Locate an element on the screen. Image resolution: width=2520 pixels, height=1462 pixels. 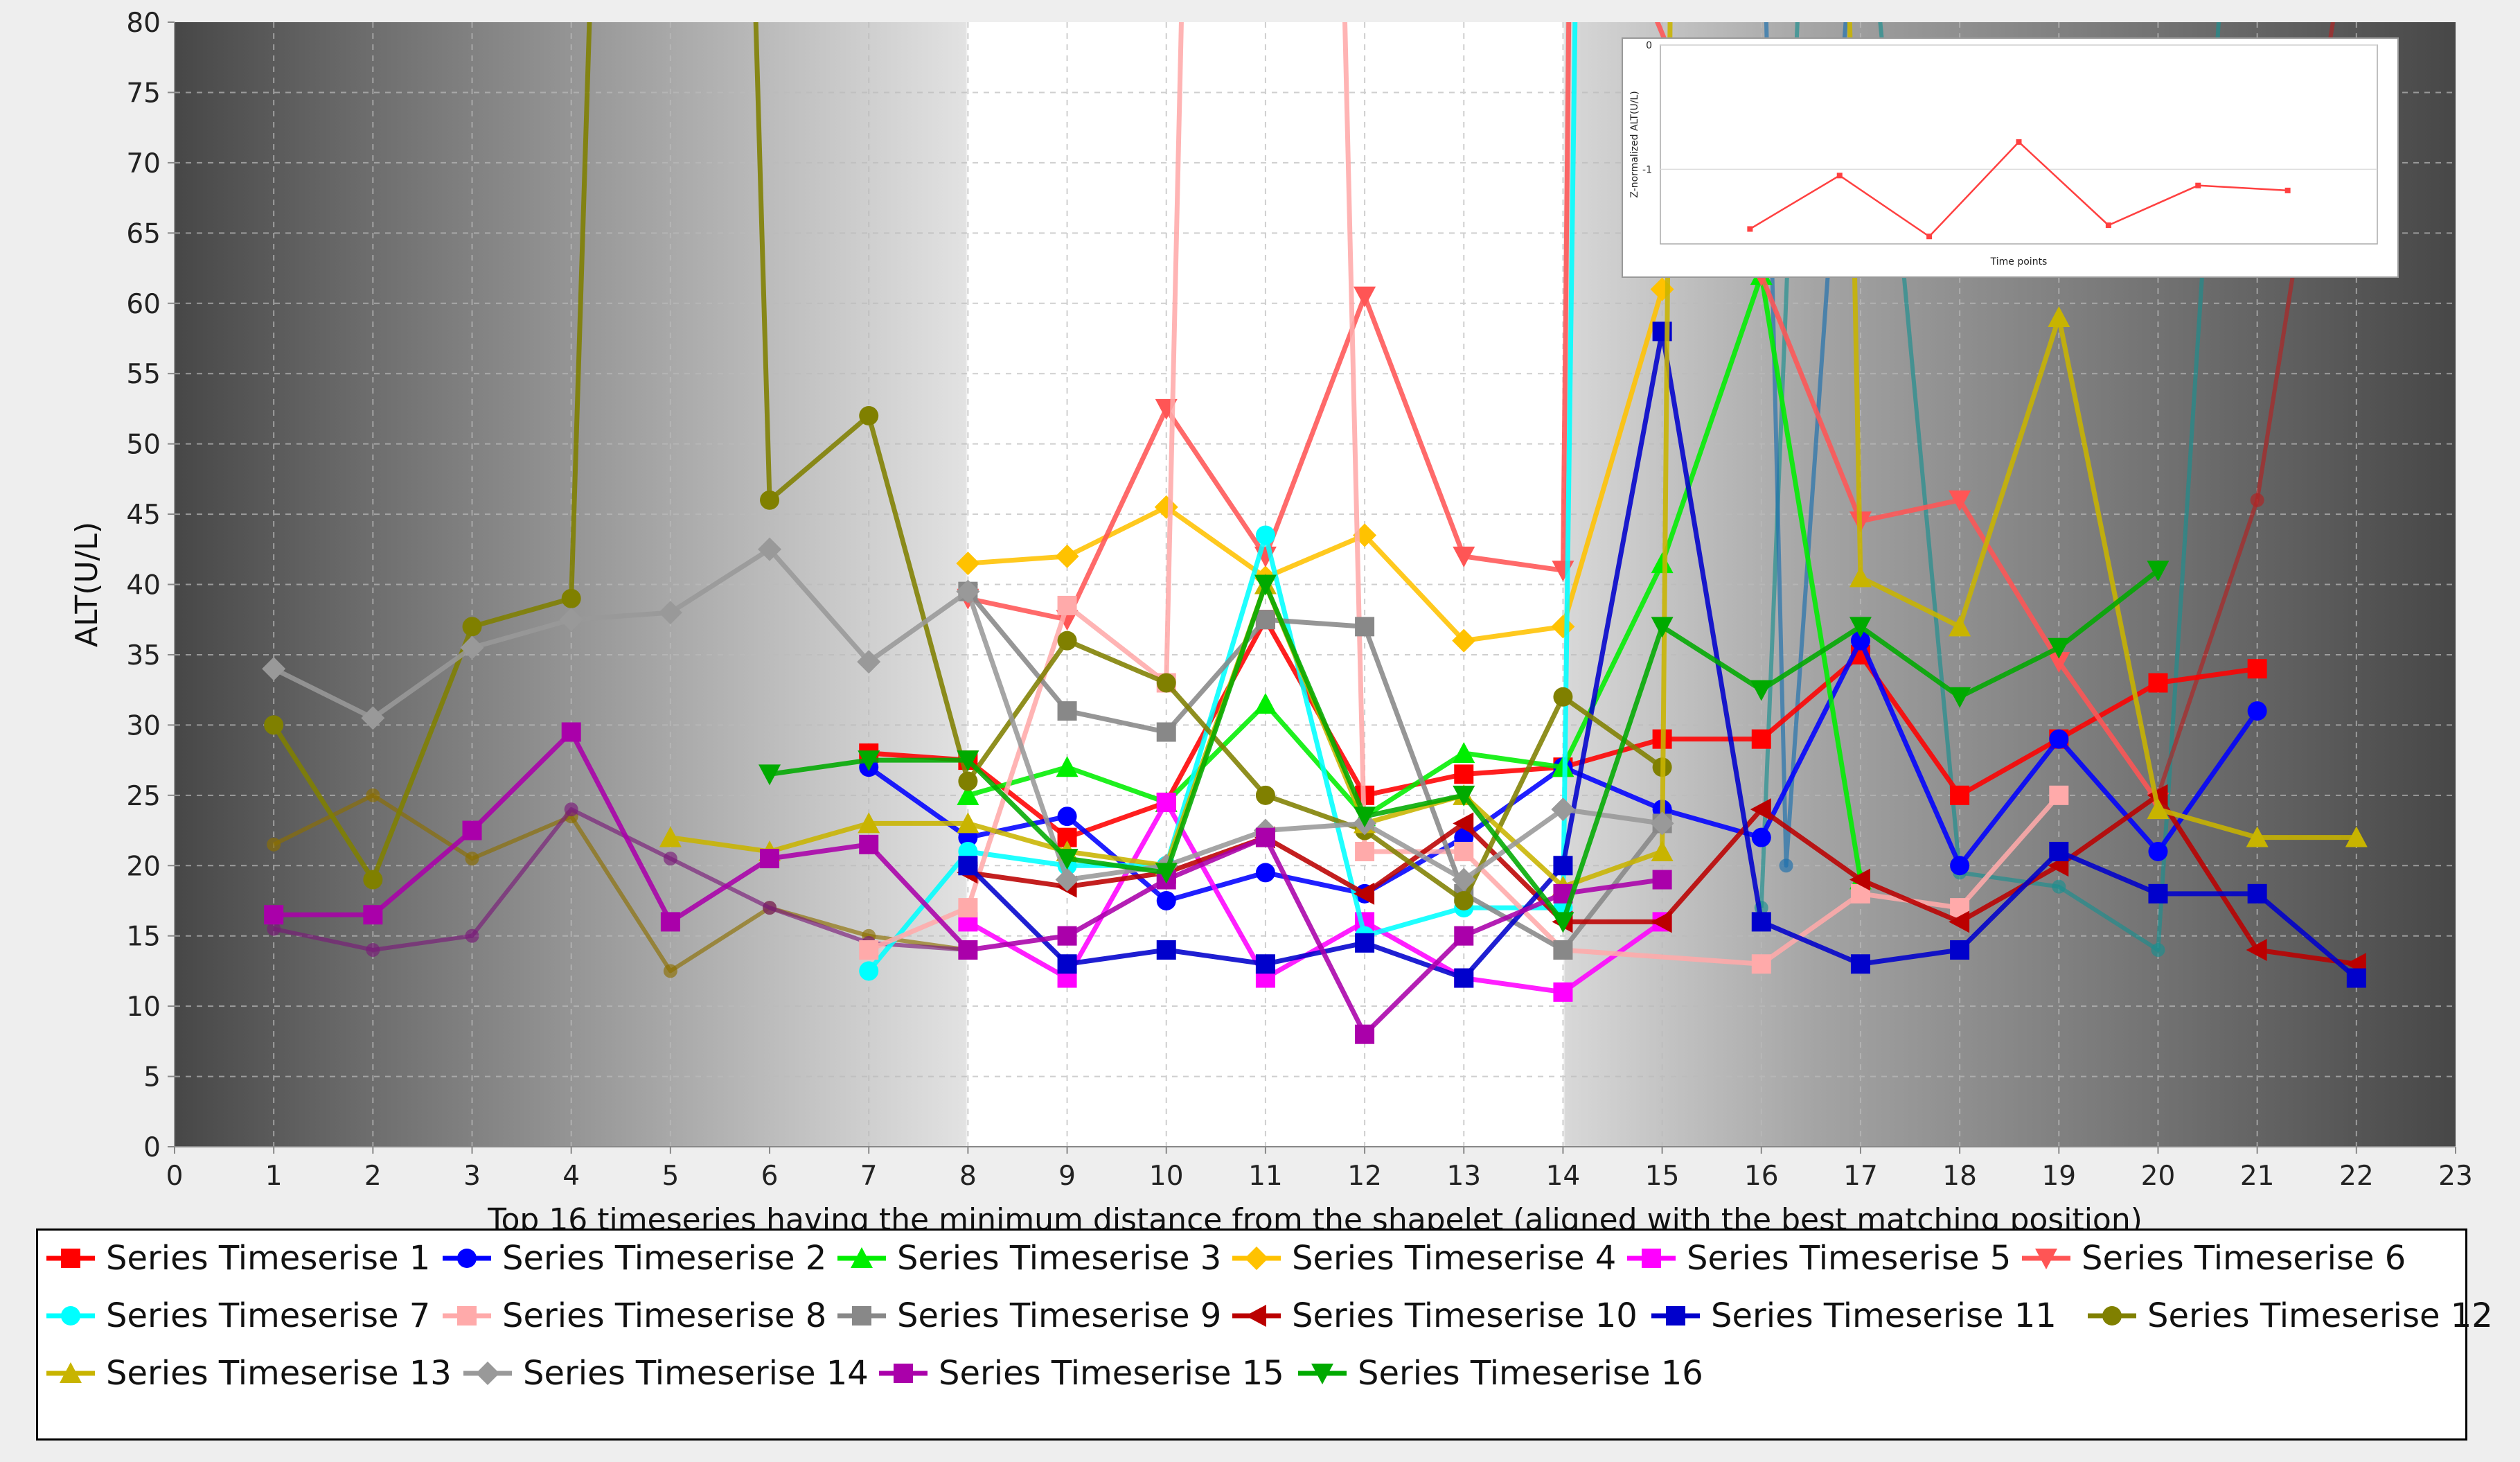
y-tick-label: 15 is located at coordinates (143, 937).